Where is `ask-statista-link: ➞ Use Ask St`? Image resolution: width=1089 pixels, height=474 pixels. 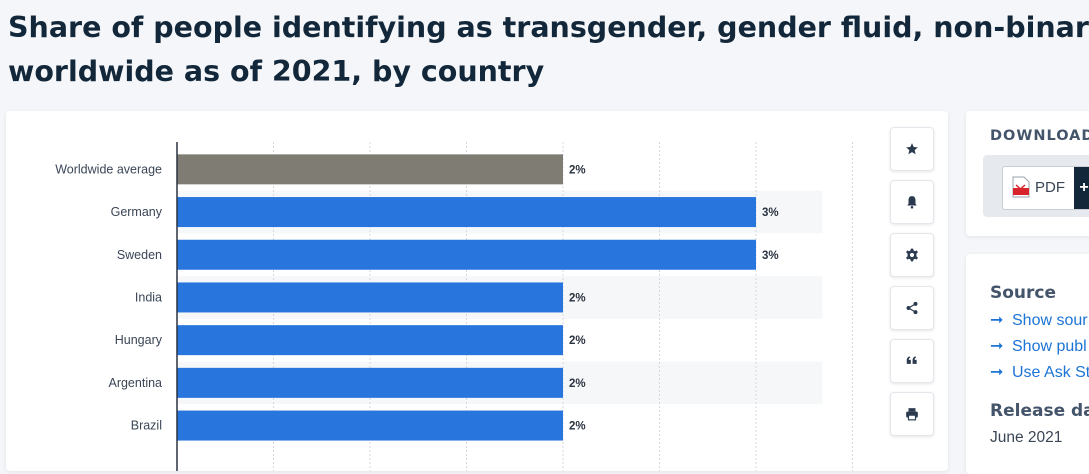
ask-statista-link: ➞ Use Ask St is located at coordinates (1039, 372).